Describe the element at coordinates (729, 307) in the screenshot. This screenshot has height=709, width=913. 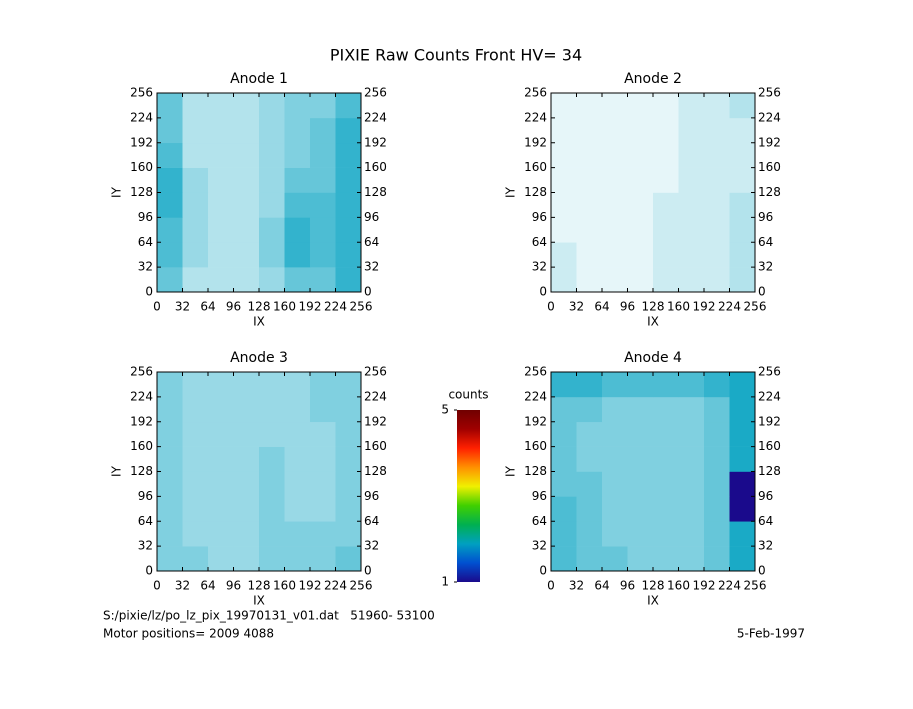
I see `x-tick-label: 224` at that location.